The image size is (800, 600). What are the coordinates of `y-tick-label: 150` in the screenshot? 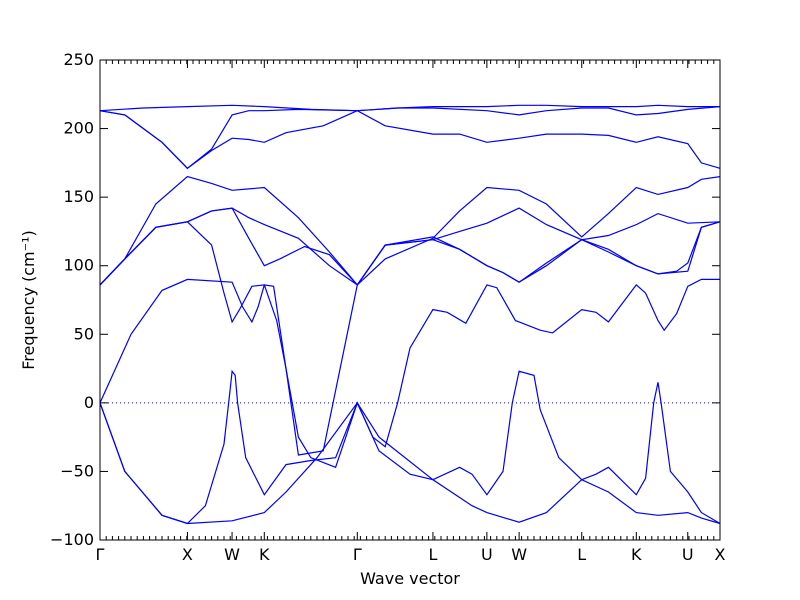 It's located at (78, 196).